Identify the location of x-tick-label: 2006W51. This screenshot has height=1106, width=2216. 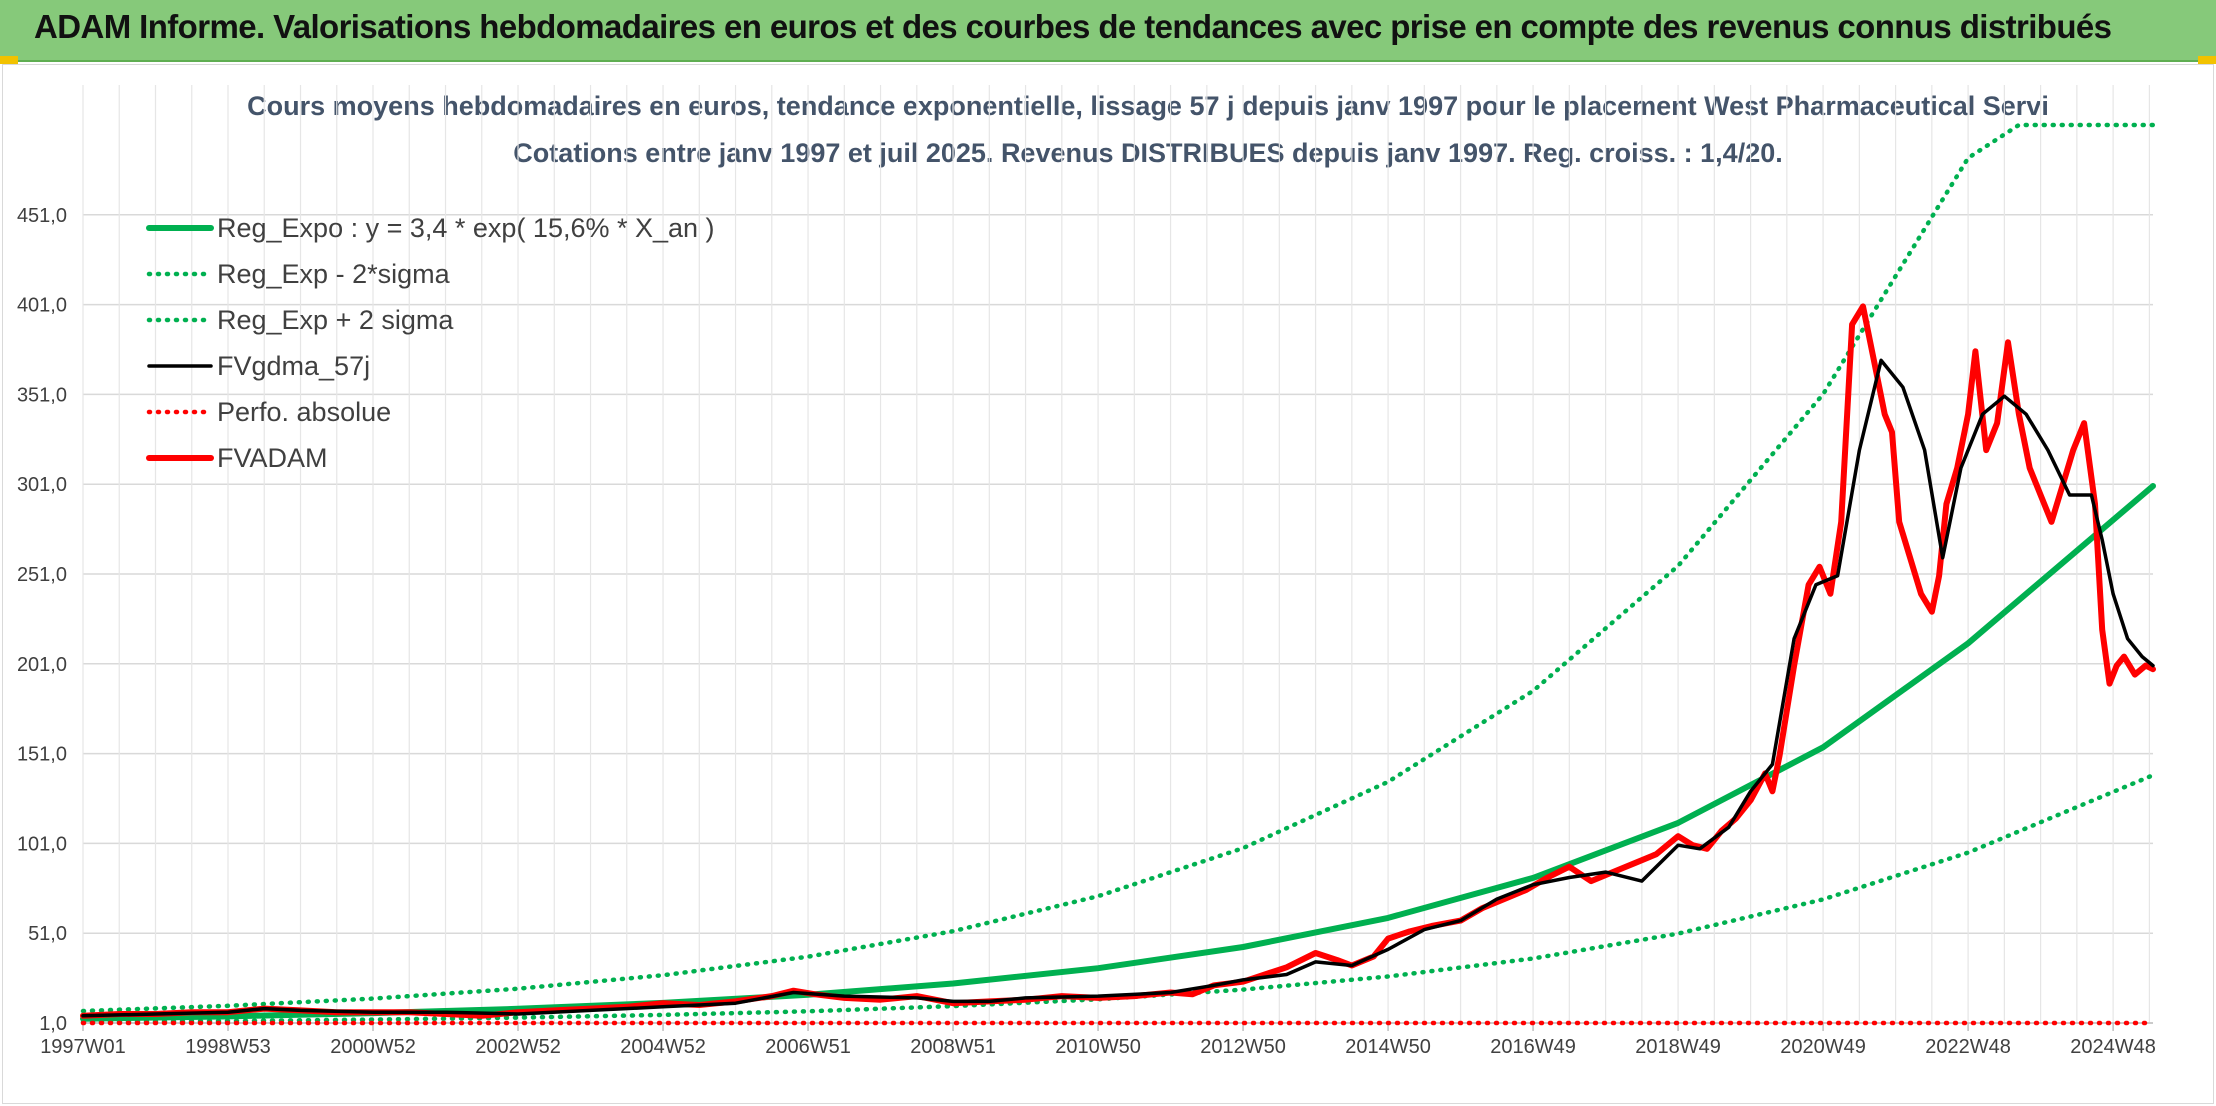
(808, 1047).